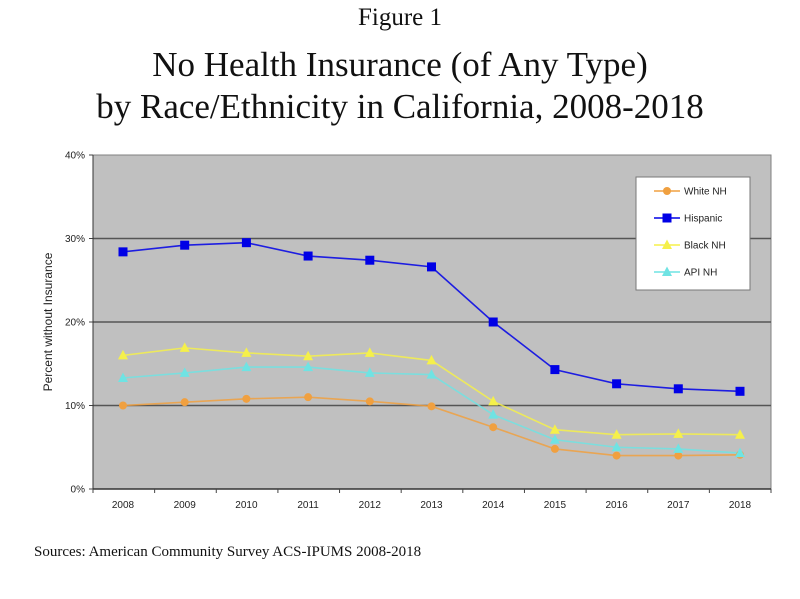  Describe the element at coordinates (703, 219) in the screenshot. I see `legend-label-hispanic: Hispanic` at that location.